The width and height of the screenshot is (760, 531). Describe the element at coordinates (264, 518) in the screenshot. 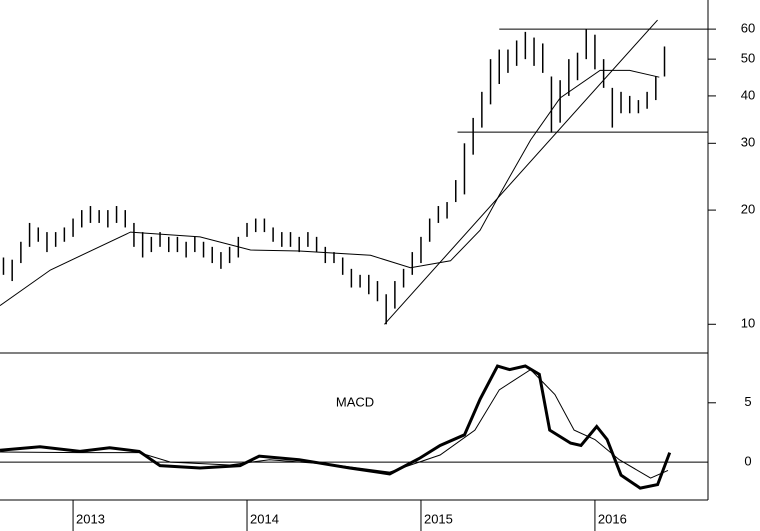

I see `x-tick-label: 2014` at that location.